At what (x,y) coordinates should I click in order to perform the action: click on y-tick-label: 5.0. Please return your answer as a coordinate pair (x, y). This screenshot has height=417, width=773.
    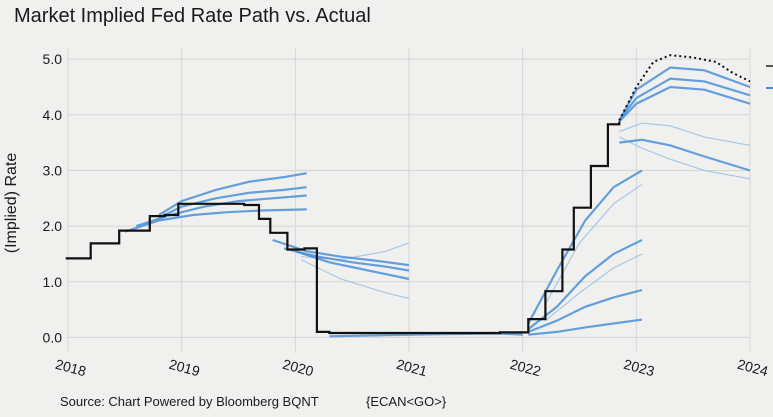
    Looking at the image, I should click on (53, 59).